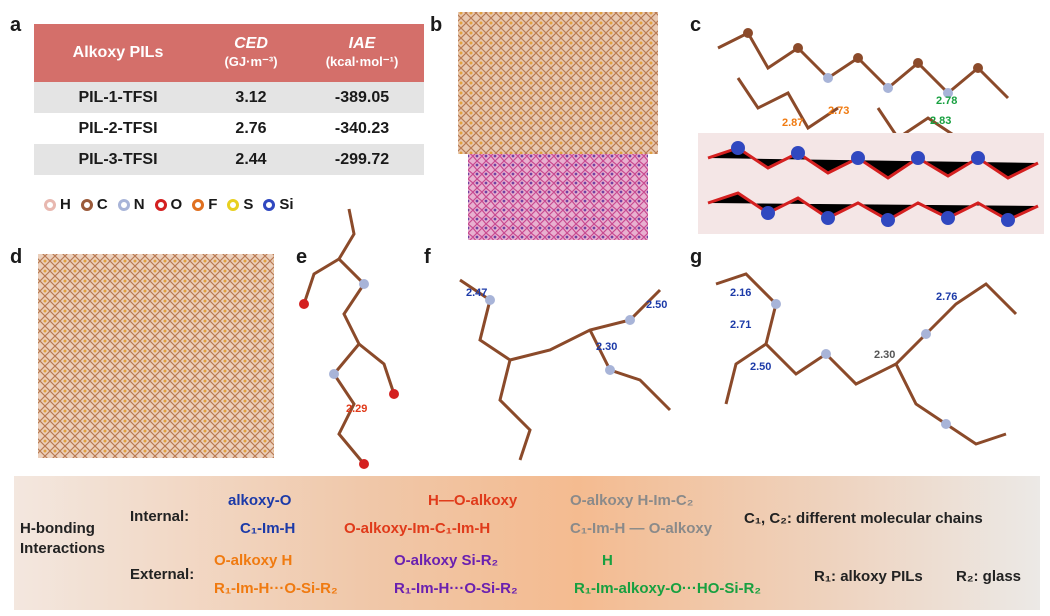  Describe the element at coordinates (251, 52) in the screenshot. I see `header-ced: CED (GJ·m⁻³)` at that location.